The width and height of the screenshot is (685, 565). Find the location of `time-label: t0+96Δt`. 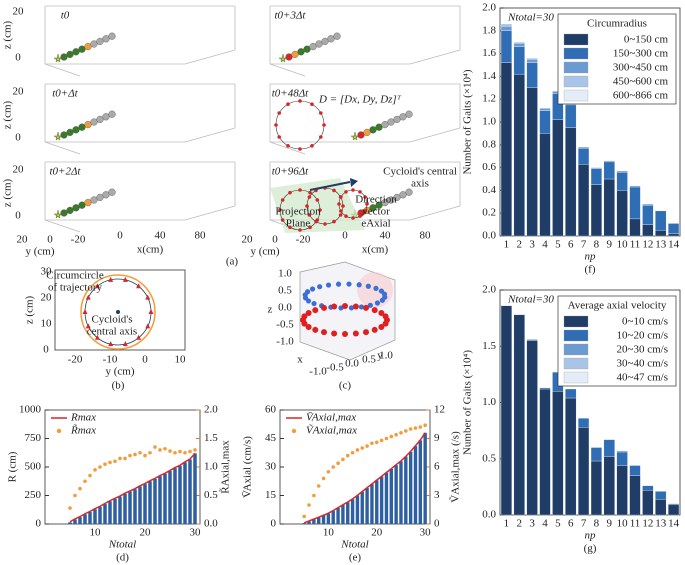

time-label: t0+96Δt is located at coordinates (290, 172).